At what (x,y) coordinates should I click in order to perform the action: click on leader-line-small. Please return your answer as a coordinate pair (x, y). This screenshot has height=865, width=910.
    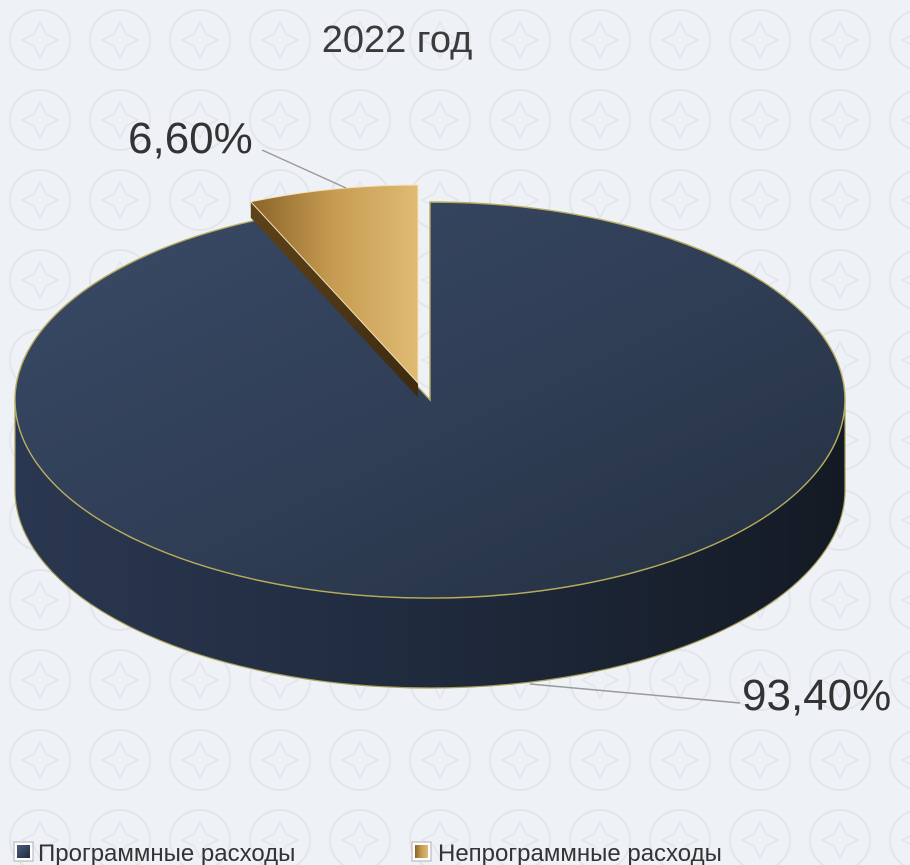
    Looking at the image, I should click on (304, 169).